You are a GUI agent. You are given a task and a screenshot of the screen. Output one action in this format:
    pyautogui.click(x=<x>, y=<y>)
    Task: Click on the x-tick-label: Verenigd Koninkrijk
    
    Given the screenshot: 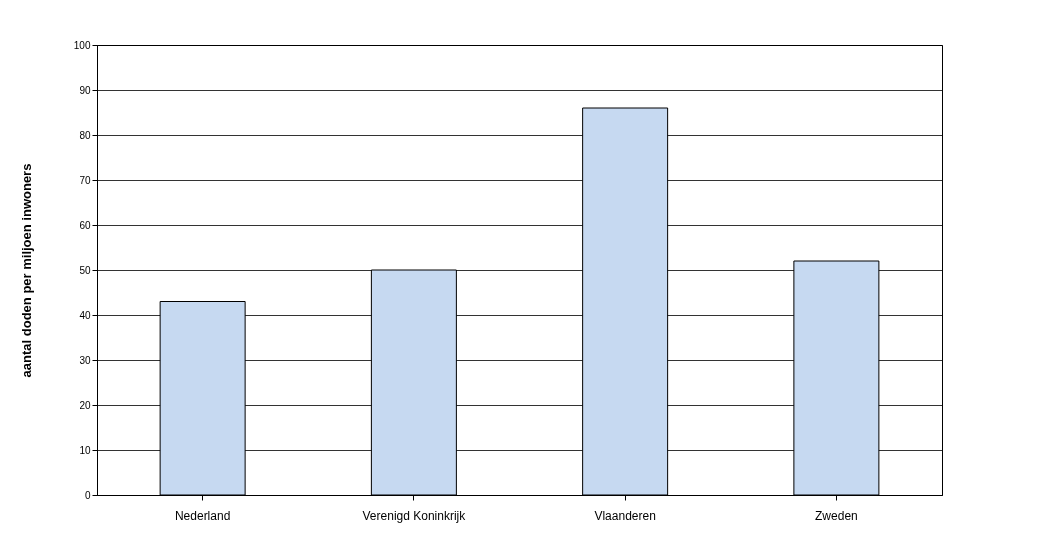 What is the action you would take?
    pyautogui.click(x=414, y=515)
    